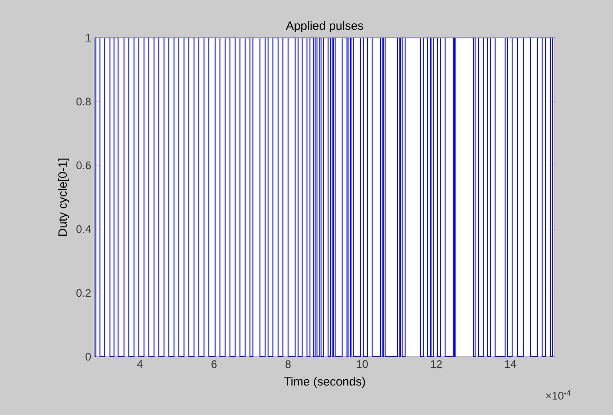  I want to click on y-tick-label: 0.6, so click(83, 166).